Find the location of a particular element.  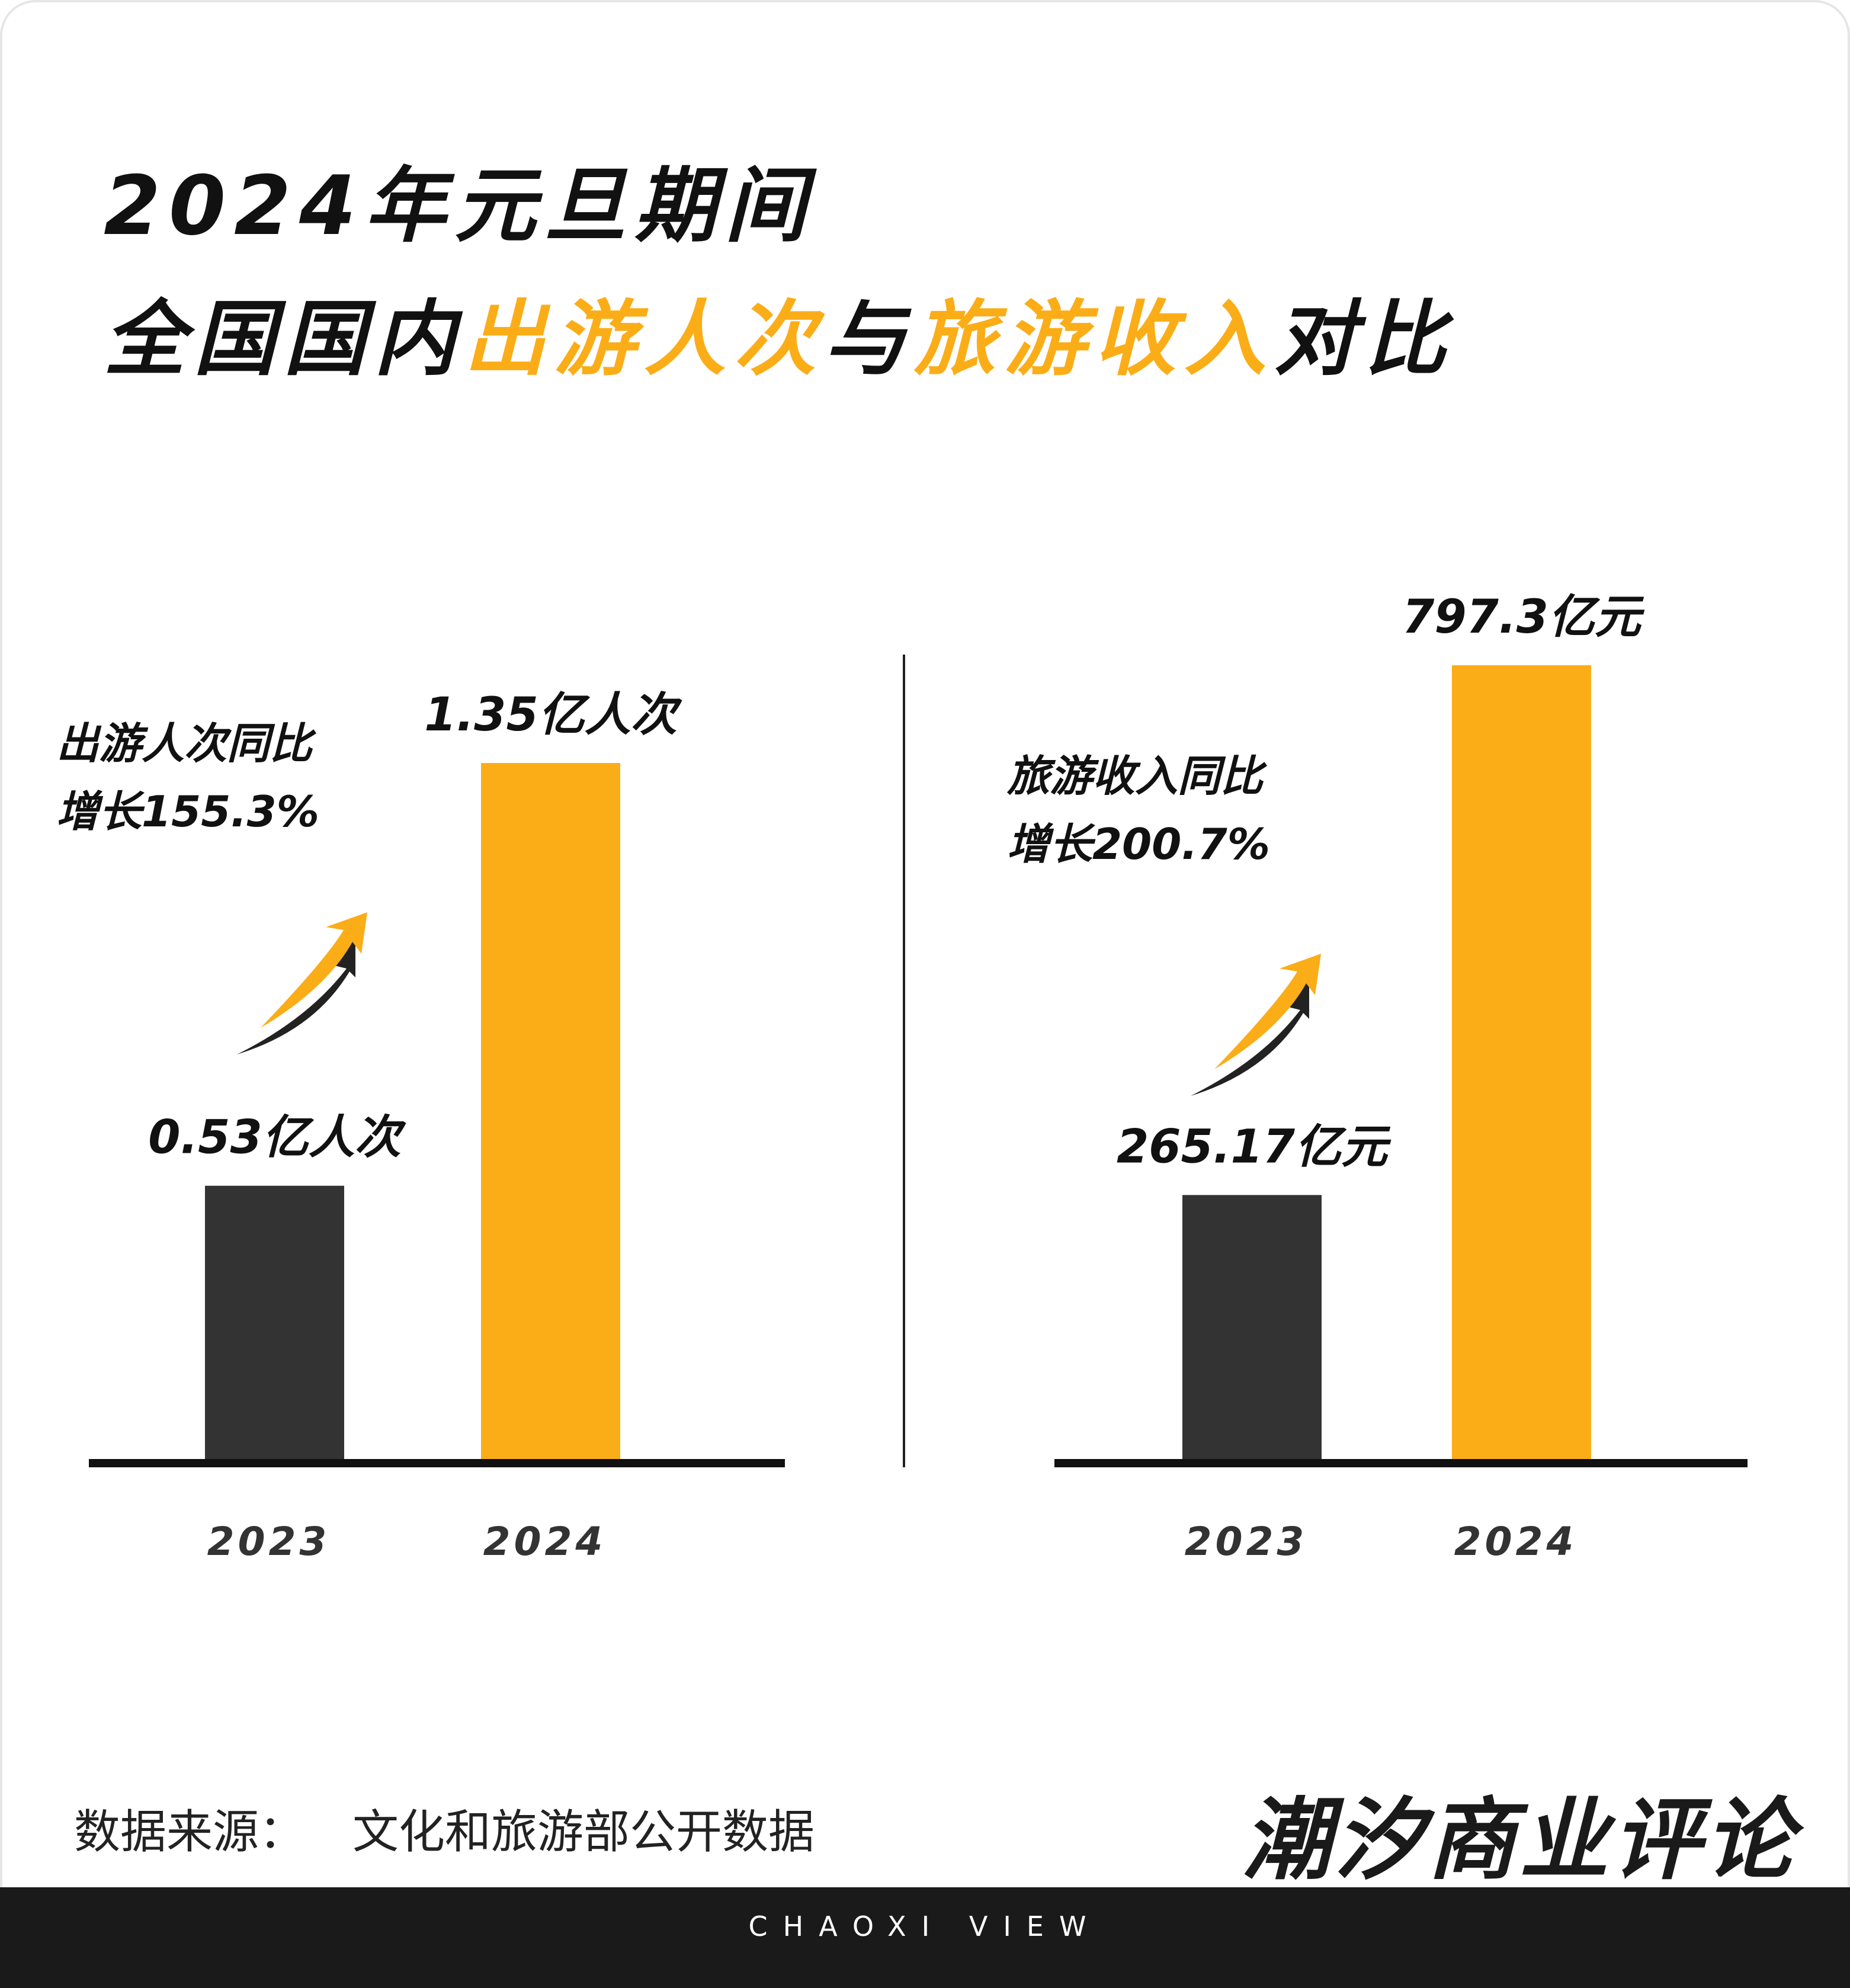

source-value: 文化和旅游部公开数据 is located at coordinates (584, 1832).